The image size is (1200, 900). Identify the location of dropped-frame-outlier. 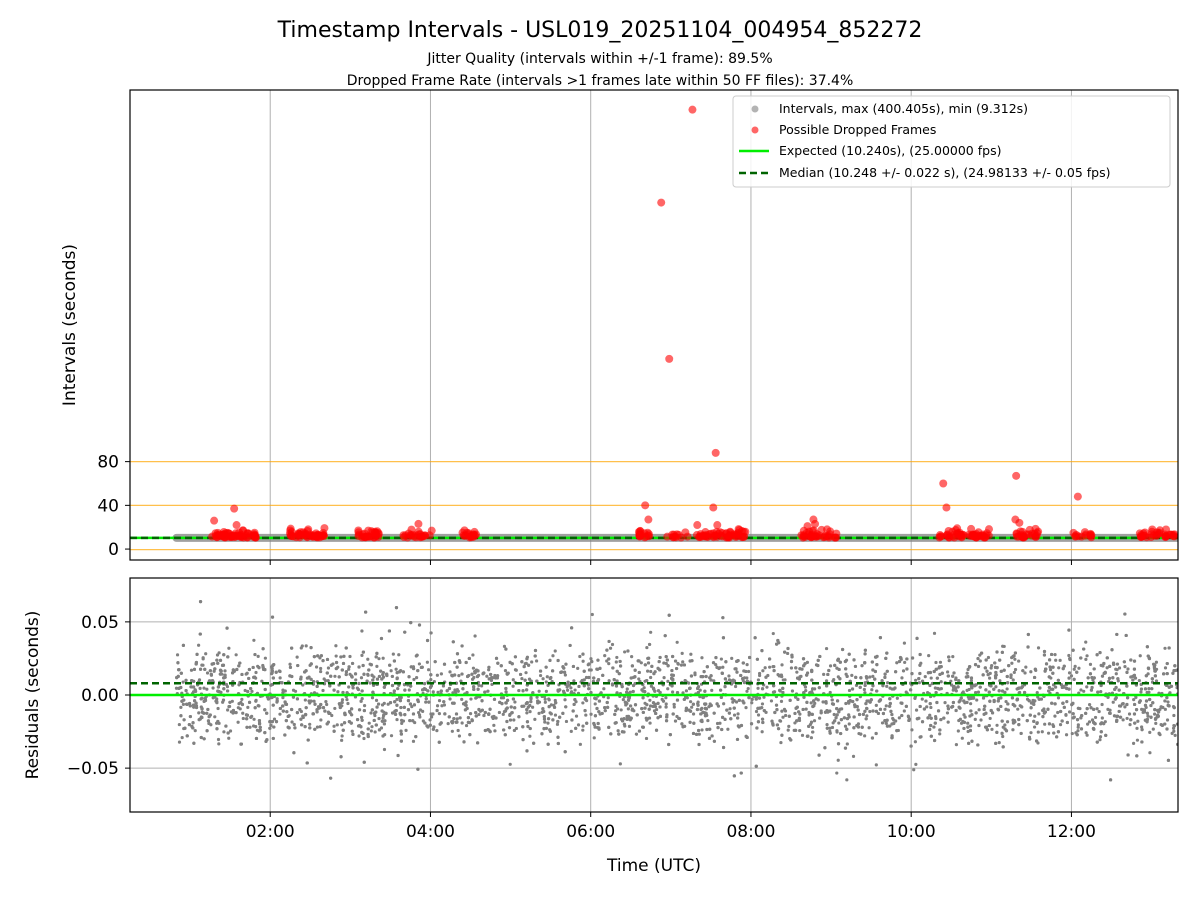
(1077, 496).